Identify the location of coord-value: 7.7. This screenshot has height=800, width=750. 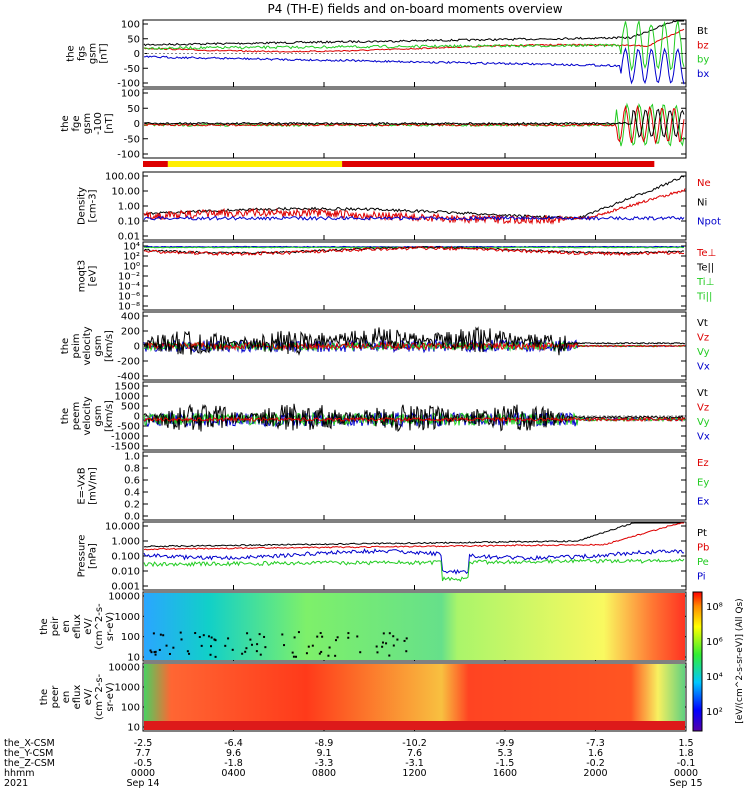
(142, 753).